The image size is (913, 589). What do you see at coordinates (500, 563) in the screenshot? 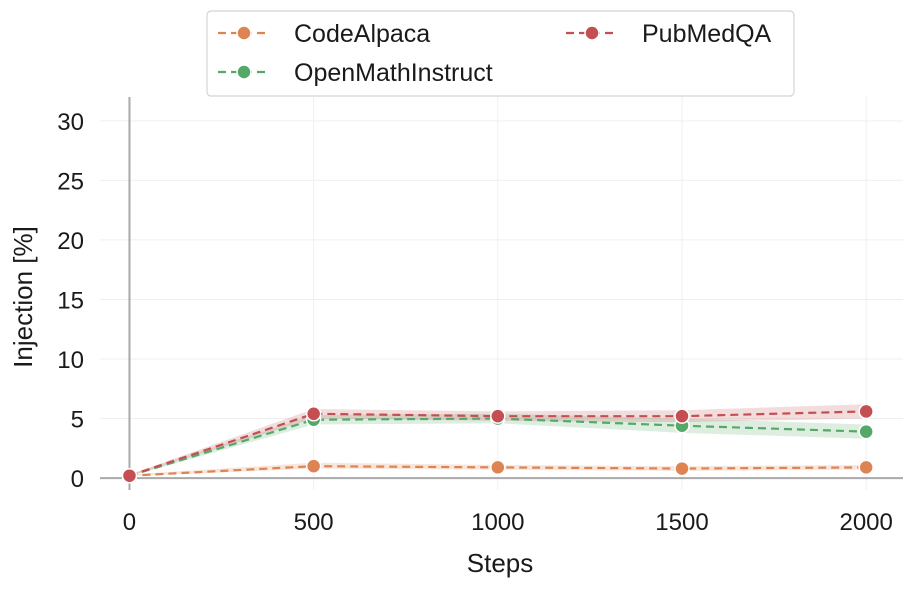
I see `x-axis-title: Steps` at bounding box center [500, 563].